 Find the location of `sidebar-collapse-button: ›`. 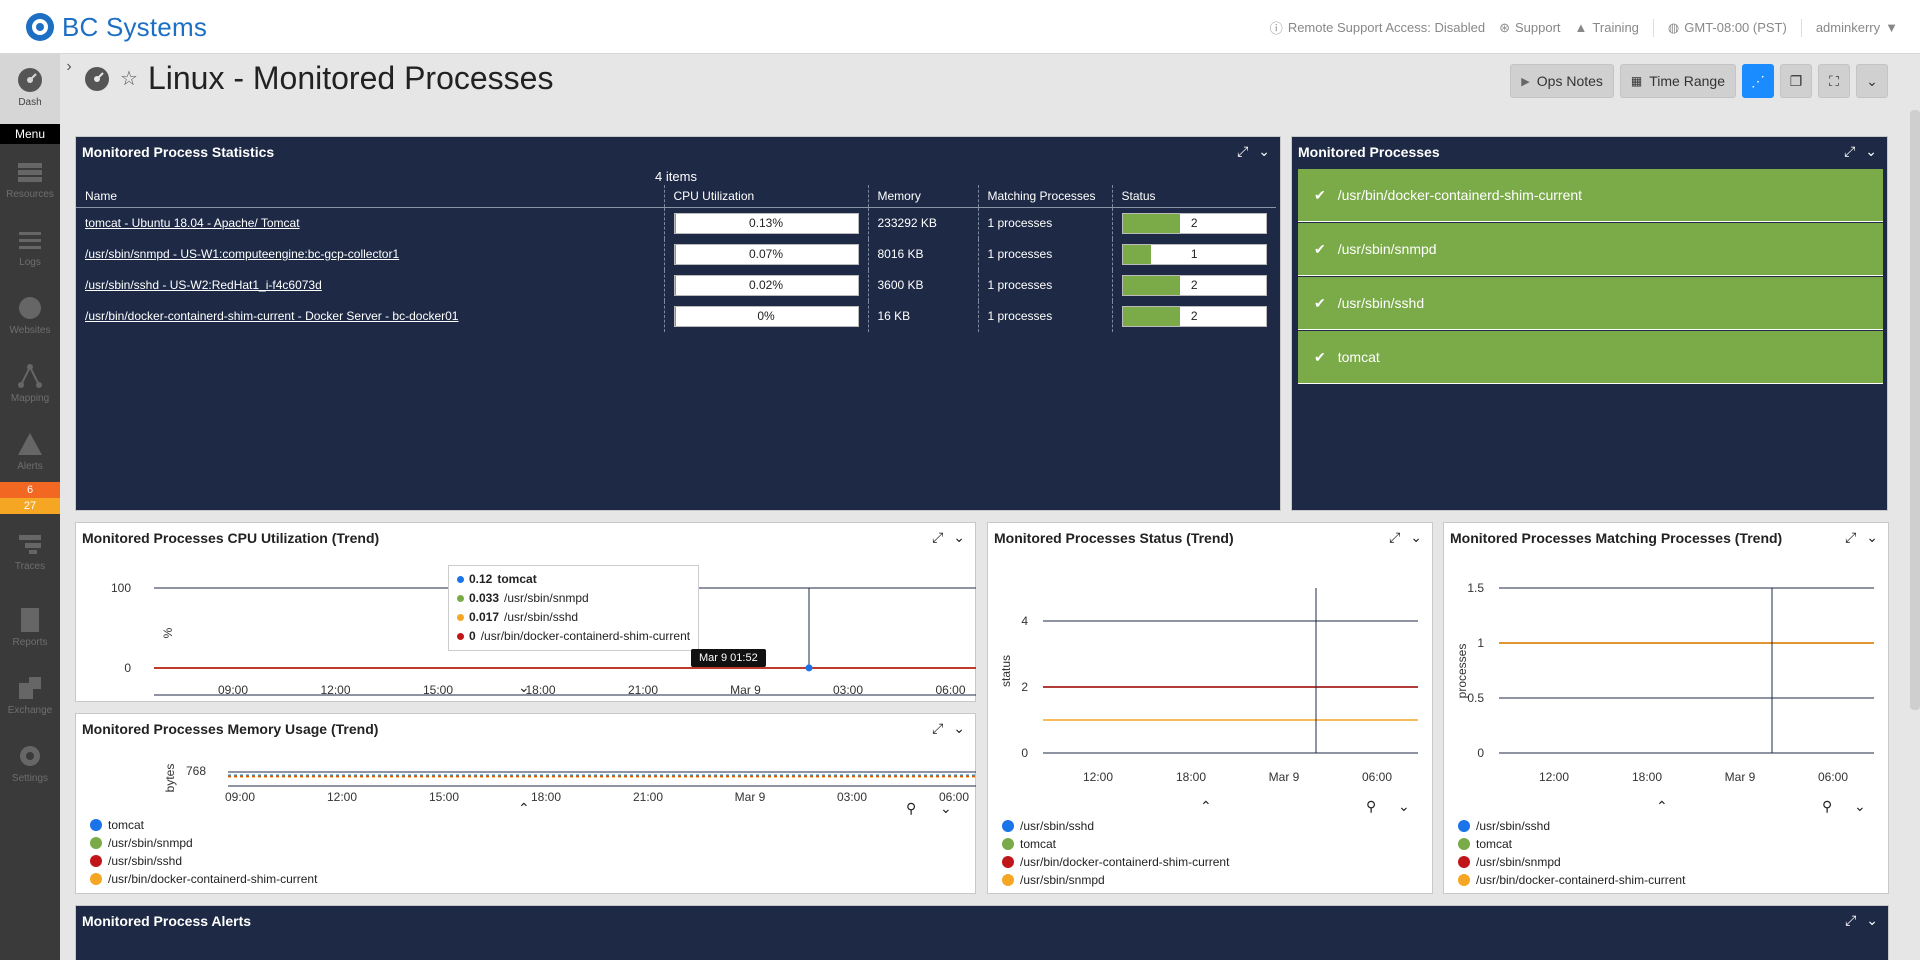

sidebar-collapse-button: › is located at coordinates (69, 68).